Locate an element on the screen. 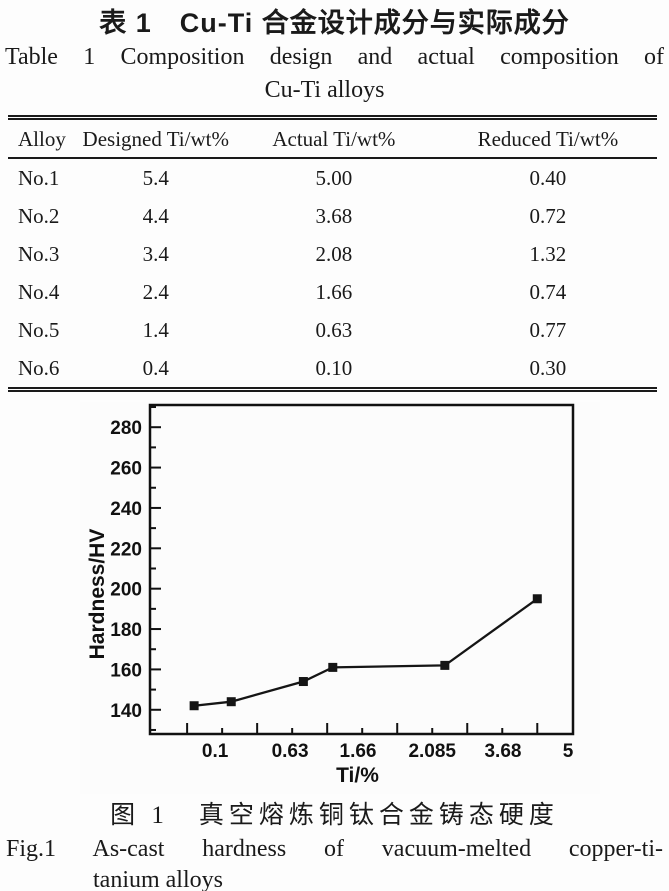  y-tick-label: 280 is located at coordinates (126, 428).